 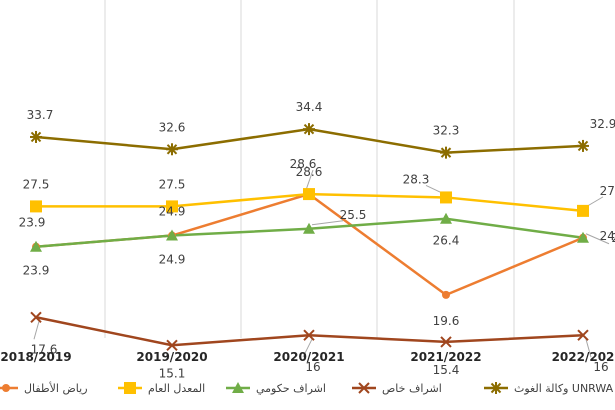 I want to click on data-label-s1-p1: 23.9, so click(x=32, y=223).